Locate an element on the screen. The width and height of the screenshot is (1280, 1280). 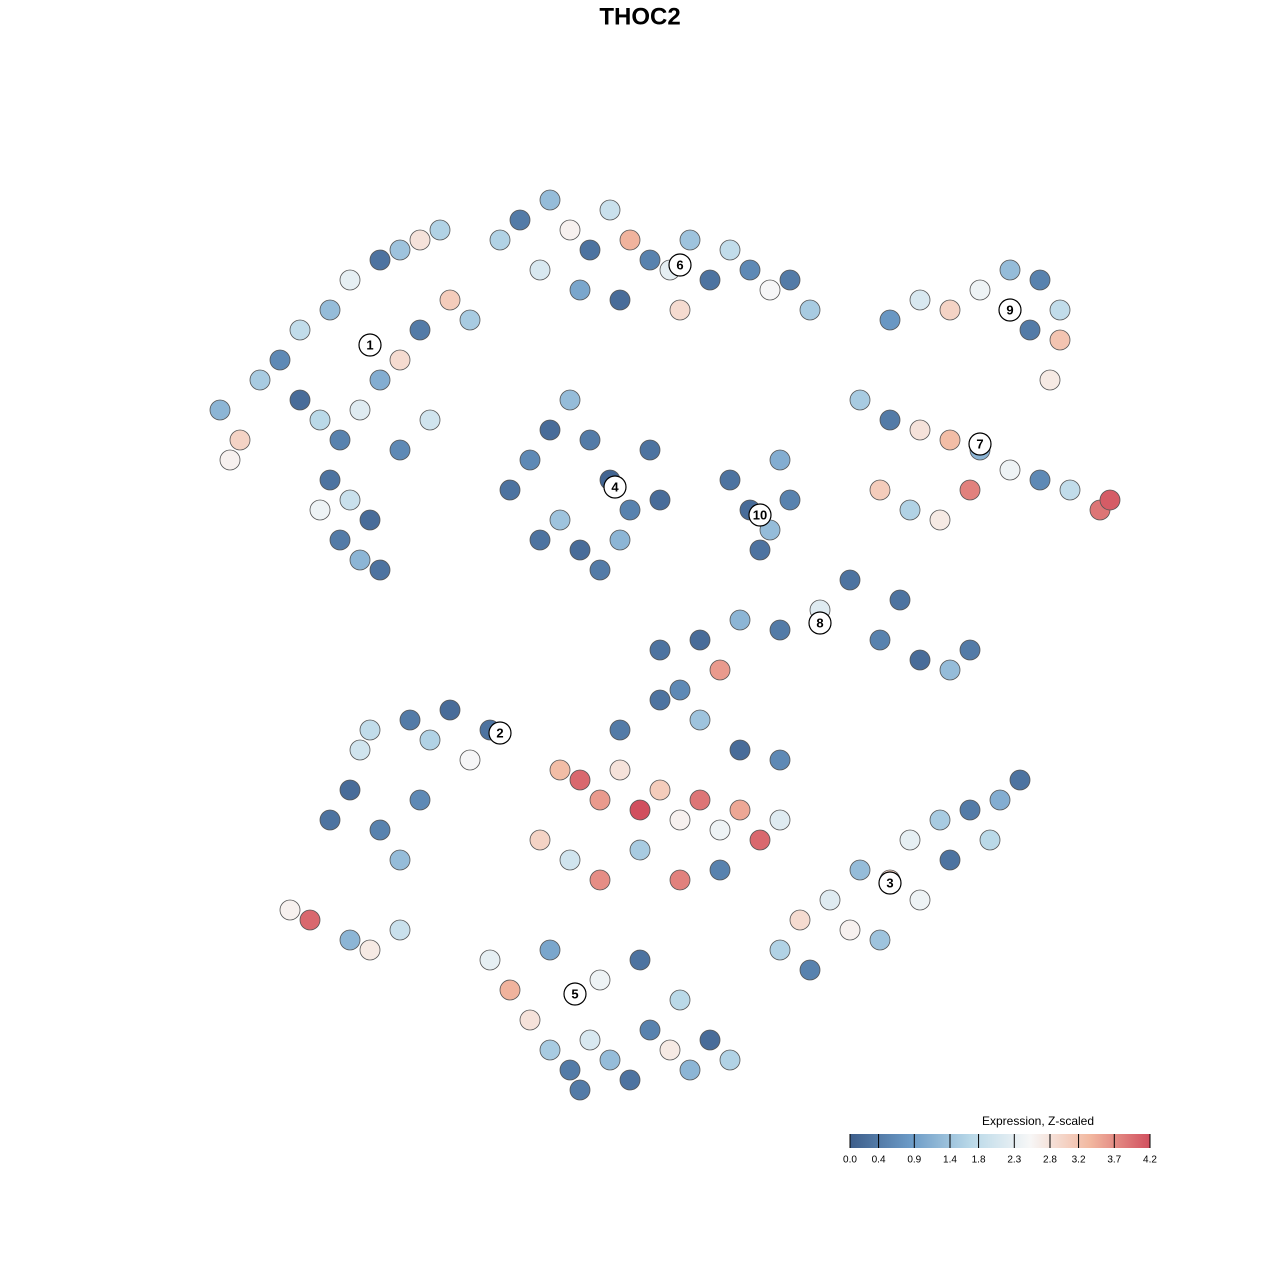
colorbar-tick-label: 3.7 is located at coordinates (1114, 1160).